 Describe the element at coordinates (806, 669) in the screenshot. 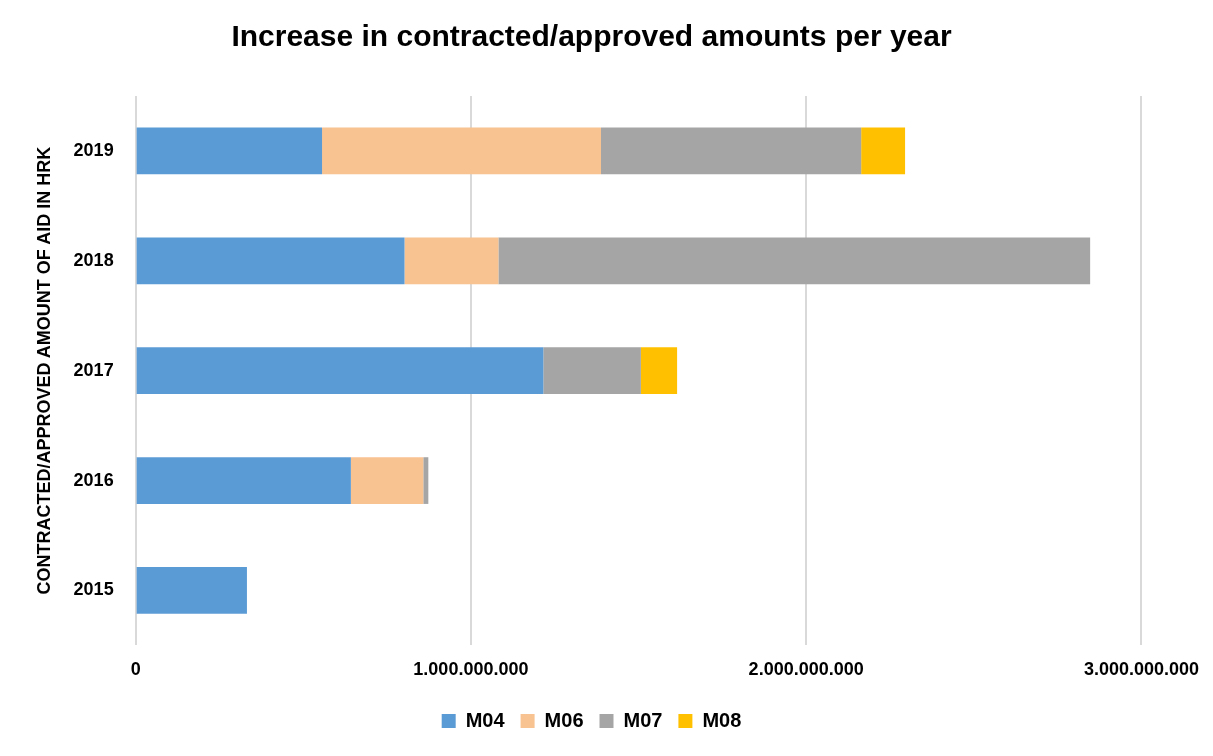

I see `x-tick-label: 2.000.000.000` at that location.